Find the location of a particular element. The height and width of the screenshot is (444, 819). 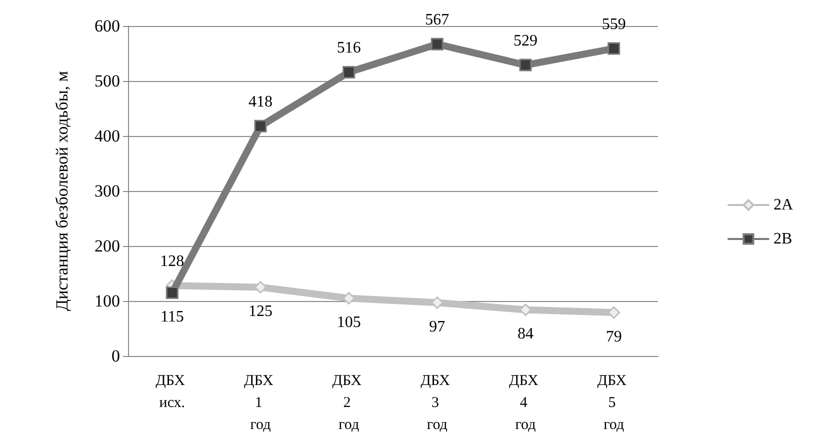

data-label: 418 is located at coordinates (260, 101).